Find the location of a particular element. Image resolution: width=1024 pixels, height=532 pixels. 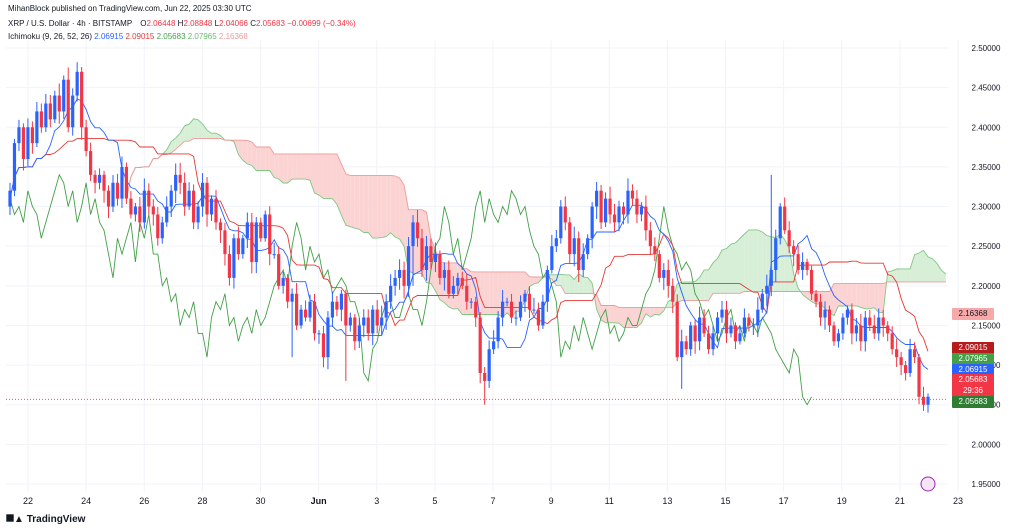

ichimoku-conversion-value: 2.06915 is located at coordinates (109, 36).